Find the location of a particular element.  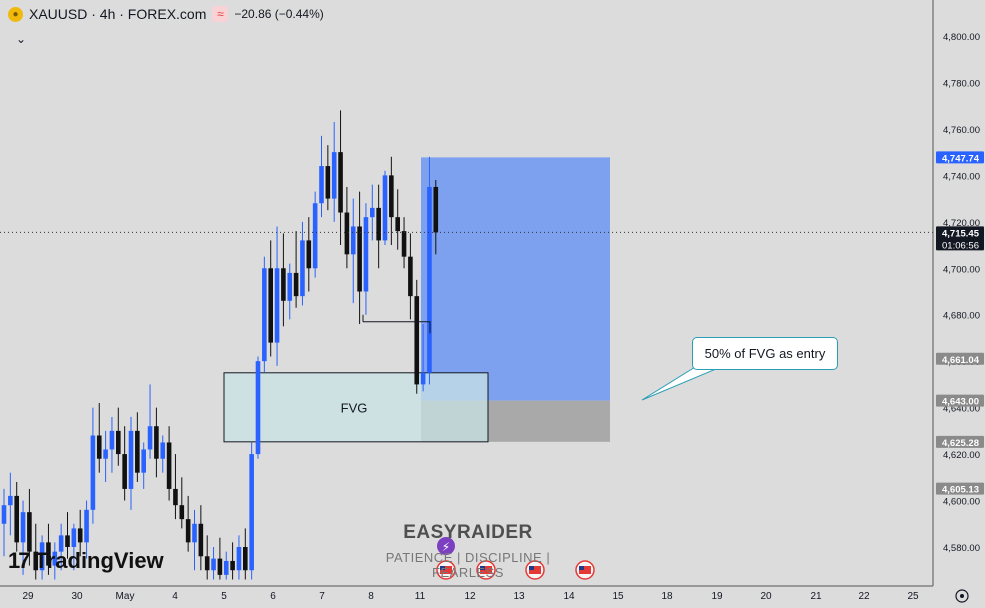

fvg-box is located at coordinates (356, 407).